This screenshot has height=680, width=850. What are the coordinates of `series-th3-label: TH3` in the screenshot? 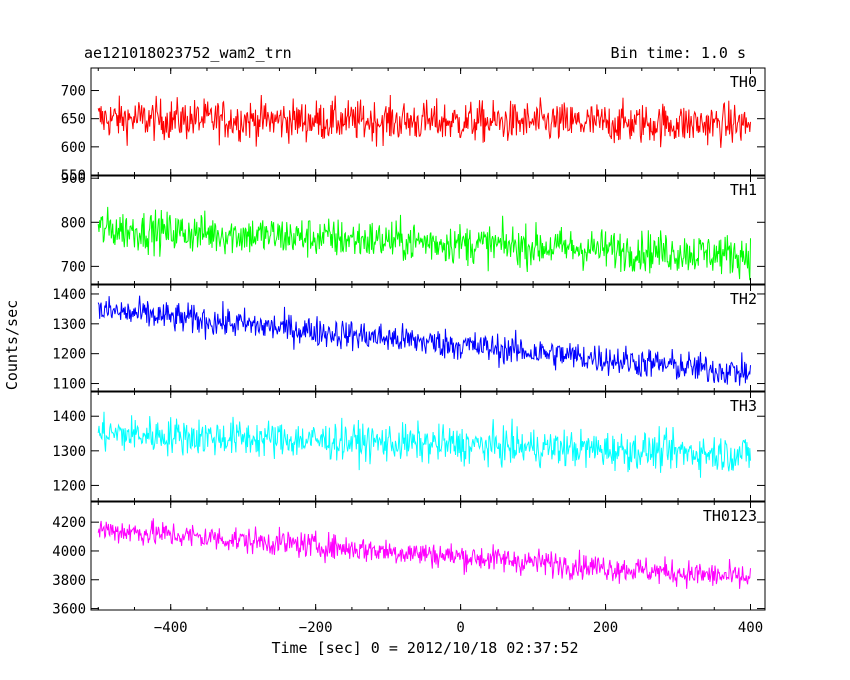 It's located at (743, 406).